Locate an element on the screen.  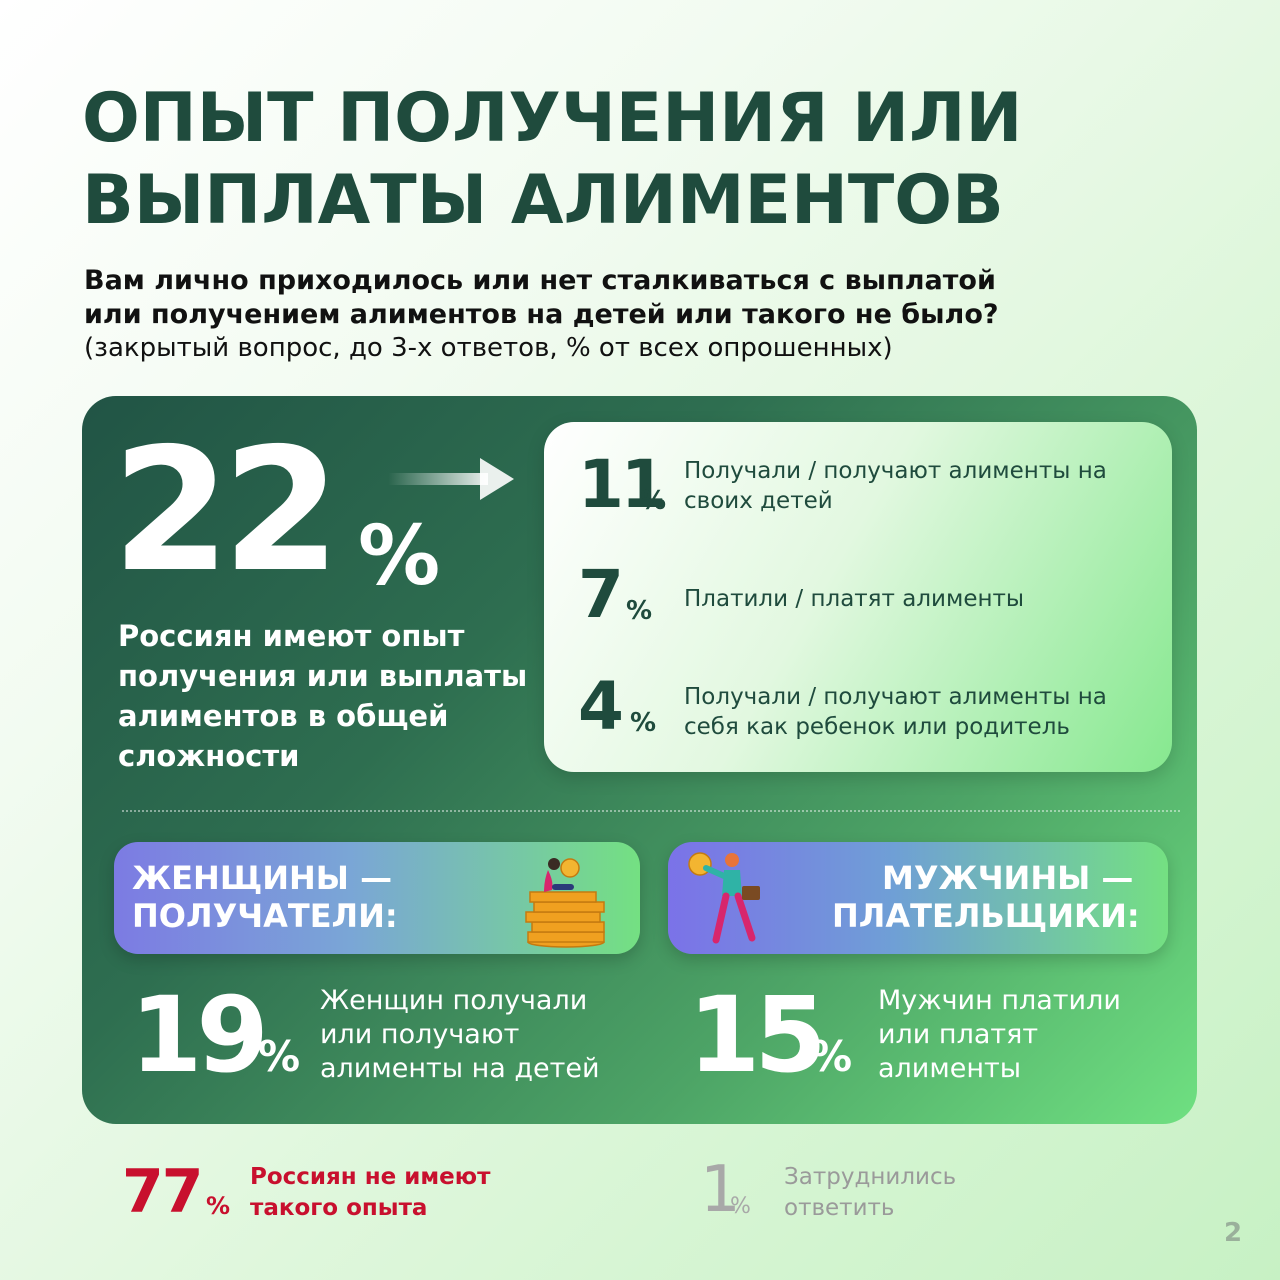
total-value: 22 is located at coordinates (226, 511).